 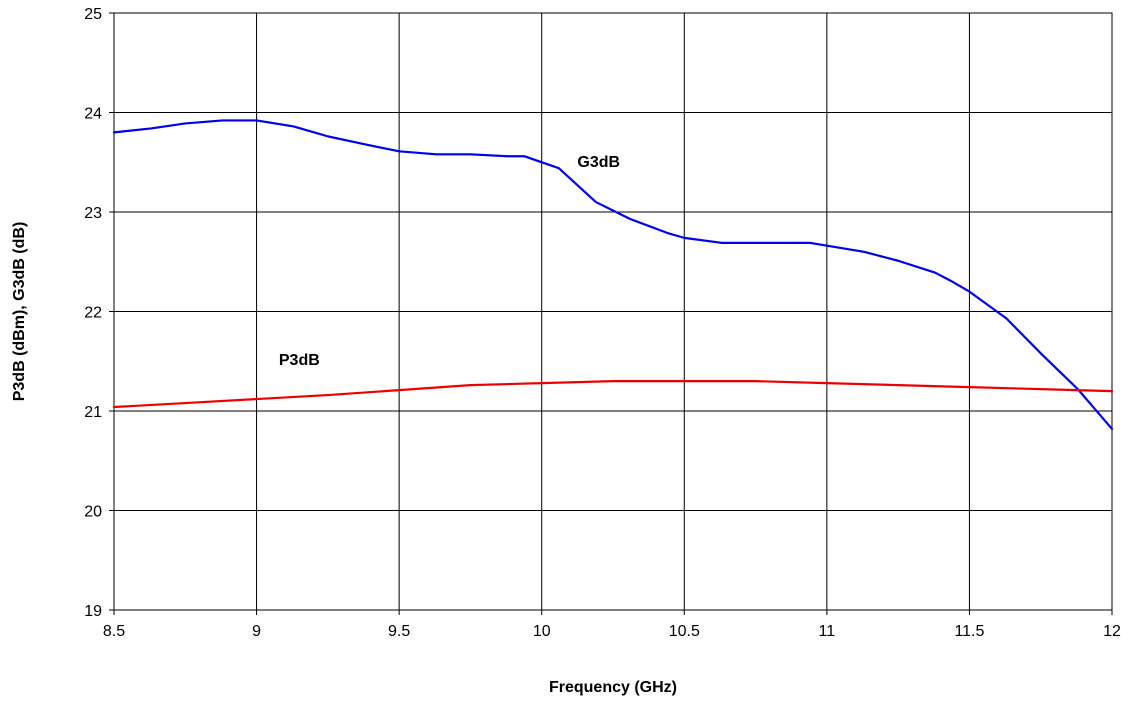 What do you see at coordinates (114, 631) in the screenshot?
I see `x-tick-label: 8.5` at bounding box center [114, 631].